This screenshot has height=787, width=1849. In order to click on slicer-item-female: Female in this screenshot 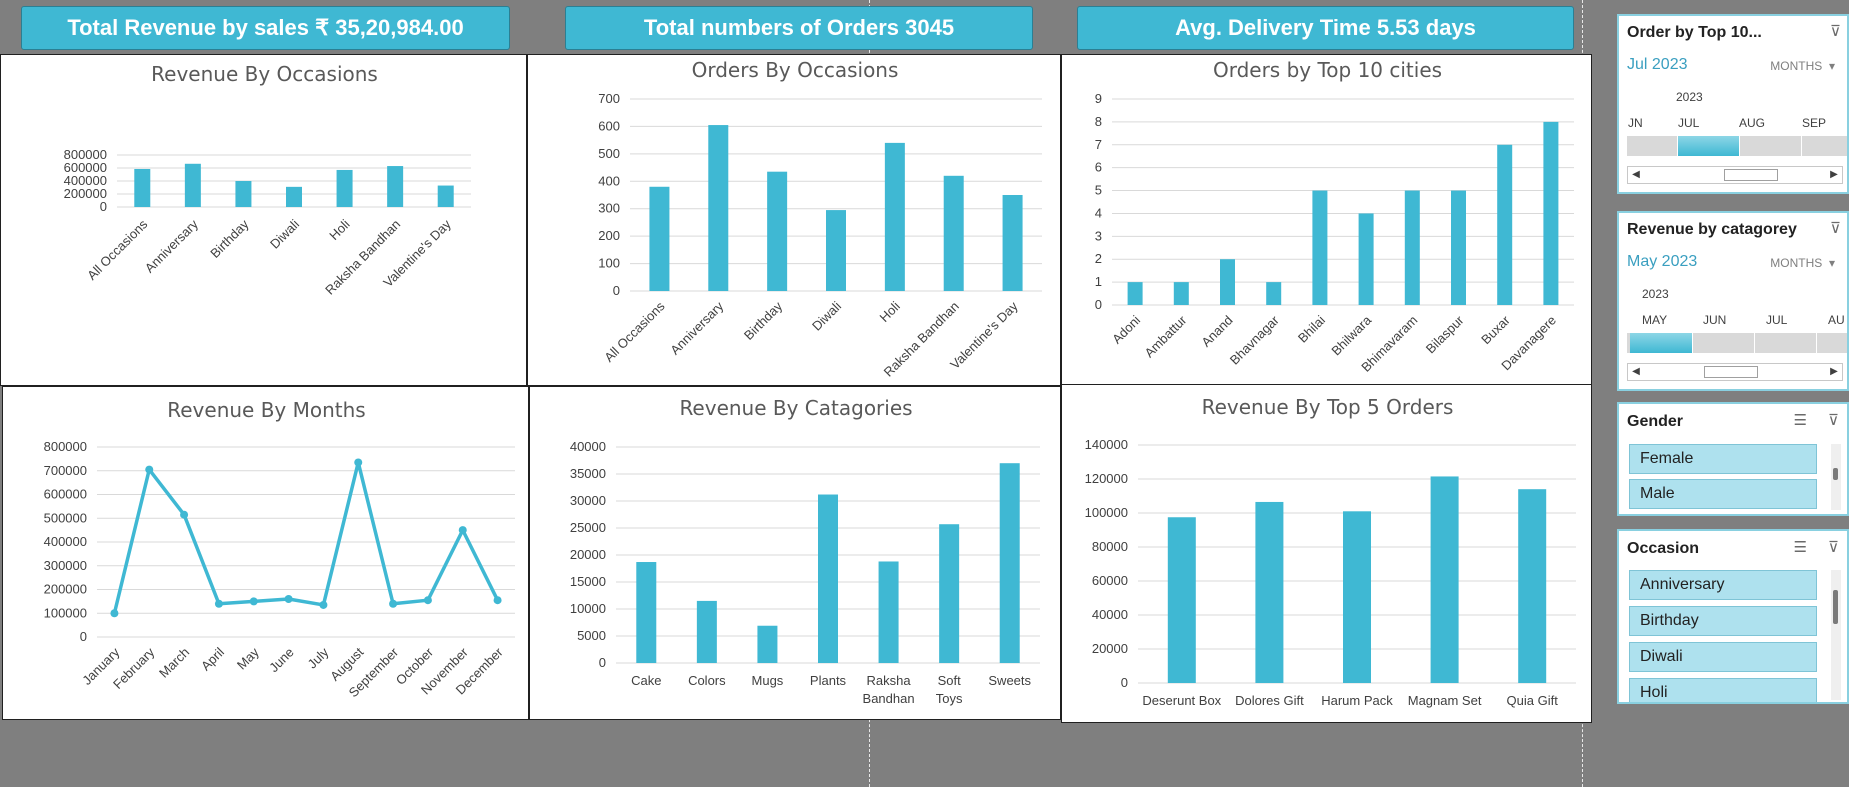, I will do `click(1723, 459)`.